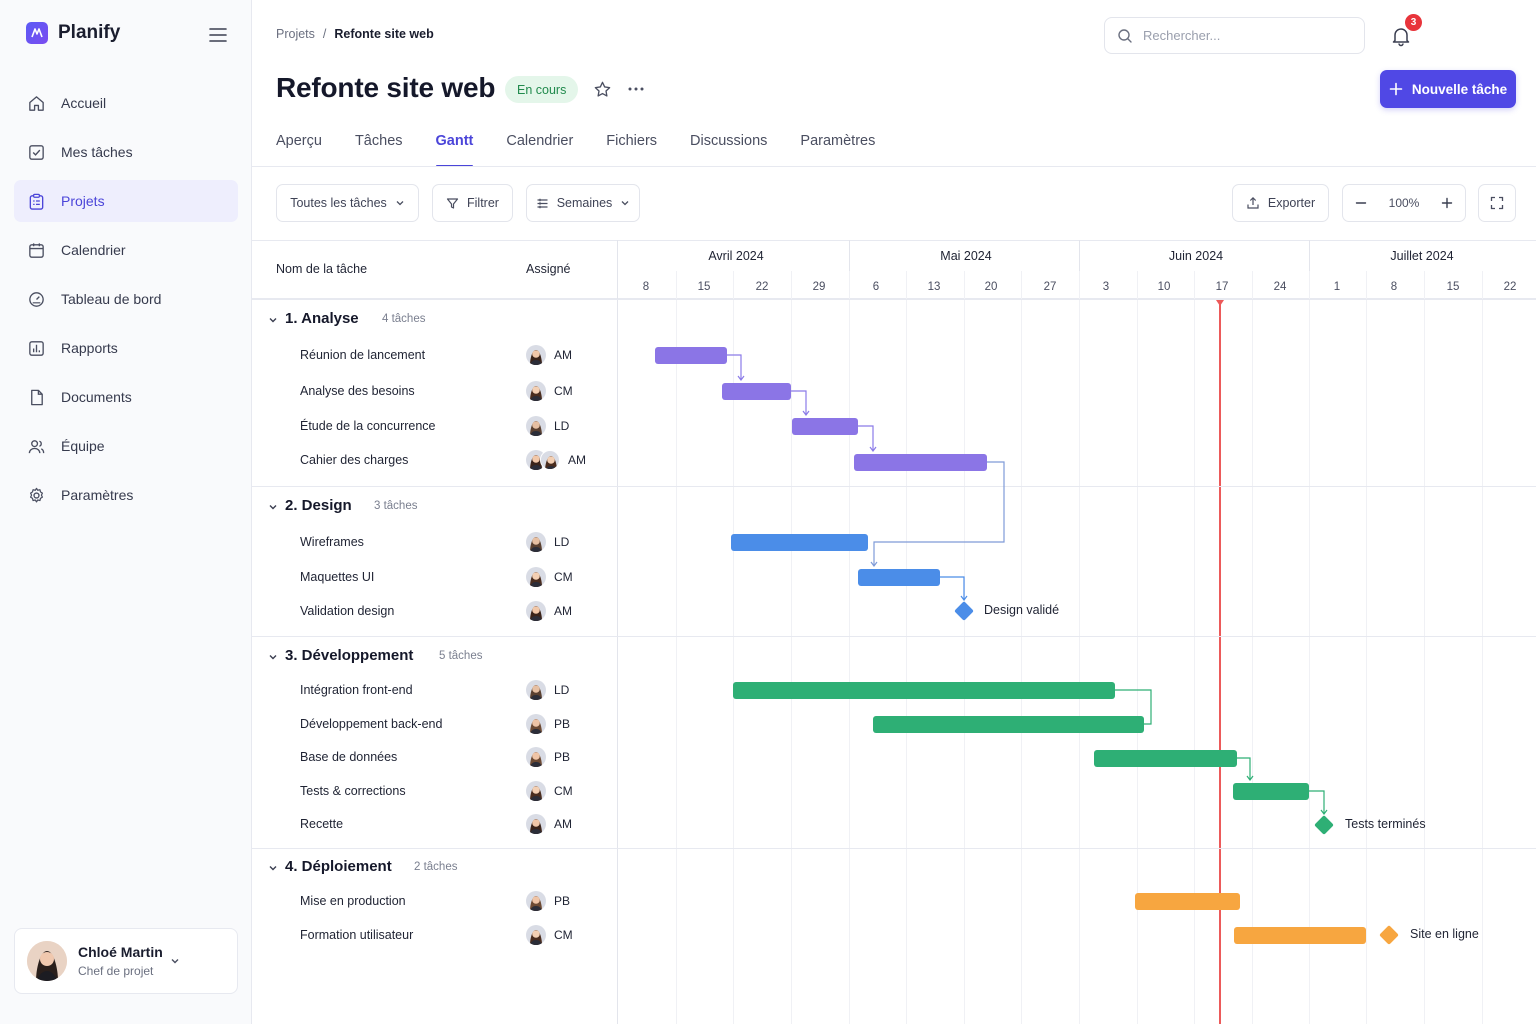 The height and width of the screenshot is (1024, 1536). Describe the element at coordinates (73, 33) in the screenshot. I see `brand: Planify` at that location.